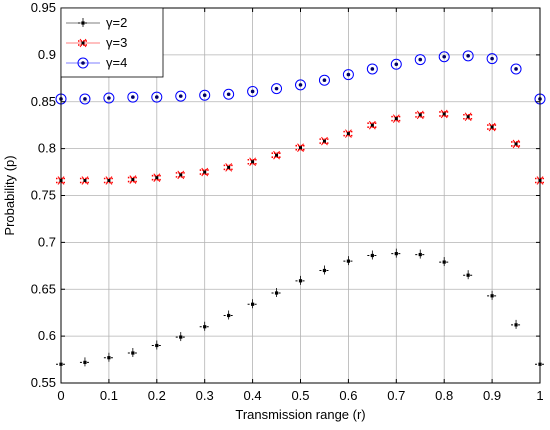 The image size is (550, 430). I want to click on legend-box, so click(112, 42).